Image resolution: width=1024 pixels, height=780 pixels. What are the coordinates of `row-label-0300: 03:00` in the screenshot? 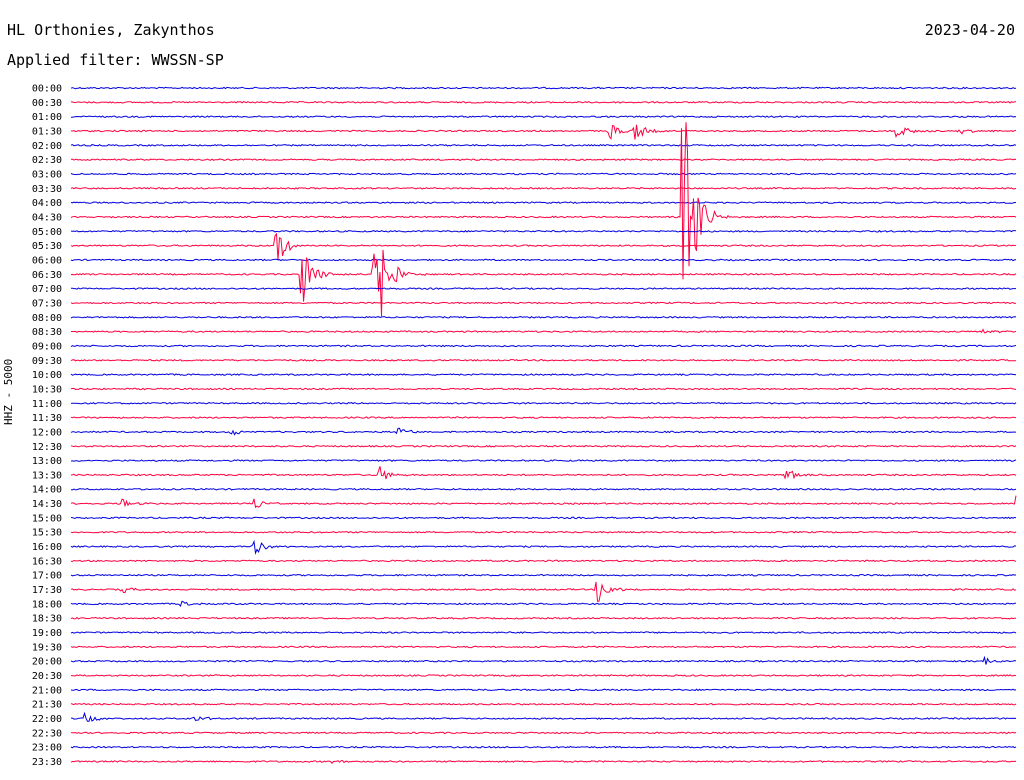 It's located at (47, 174).